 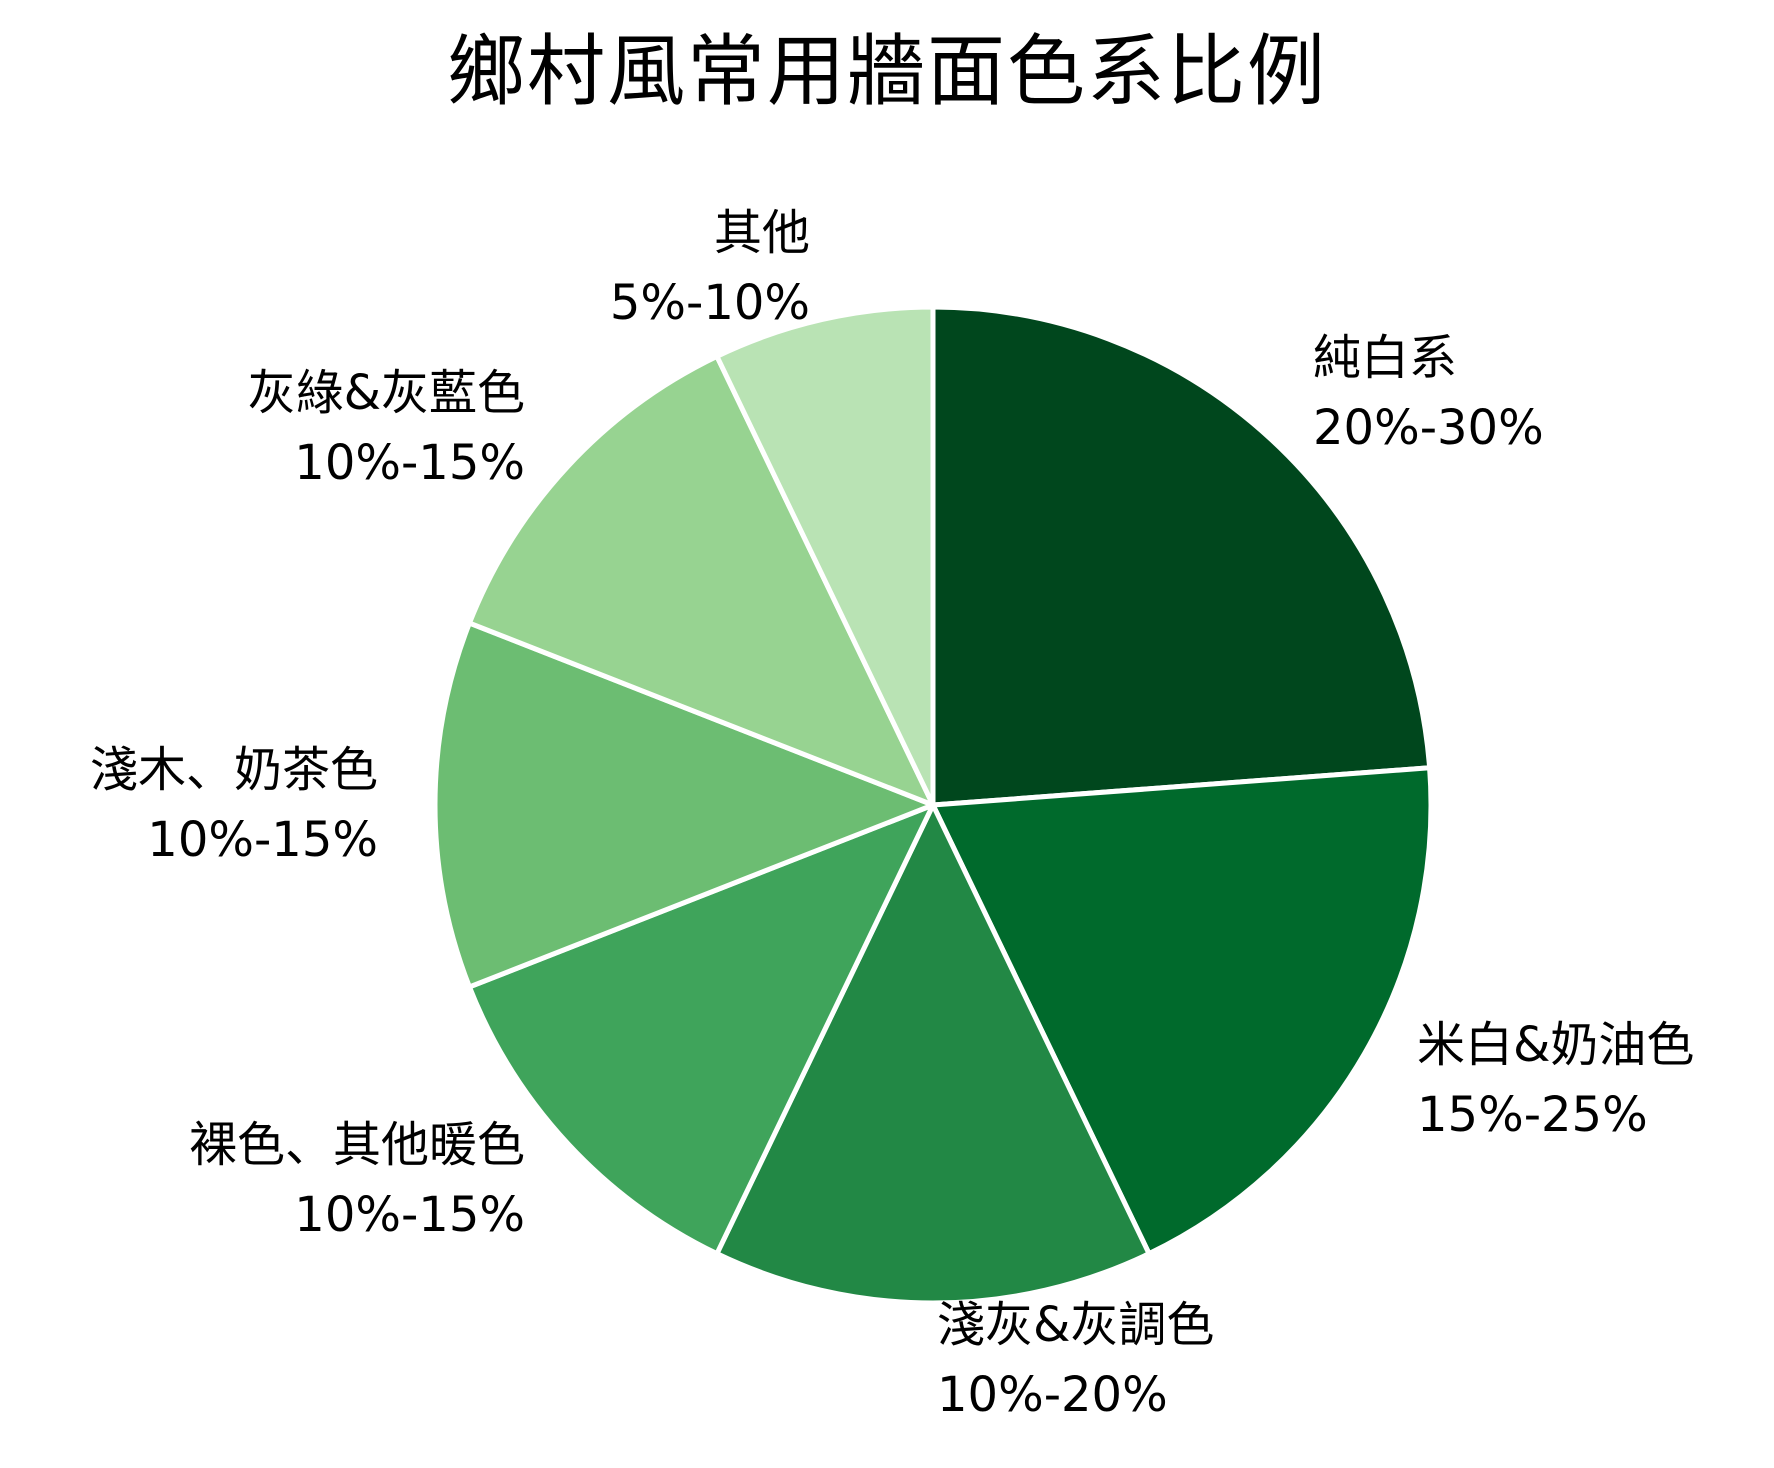 I want to click on label-name: 淺灰&灰調色, so click(x=1076, y=1325).